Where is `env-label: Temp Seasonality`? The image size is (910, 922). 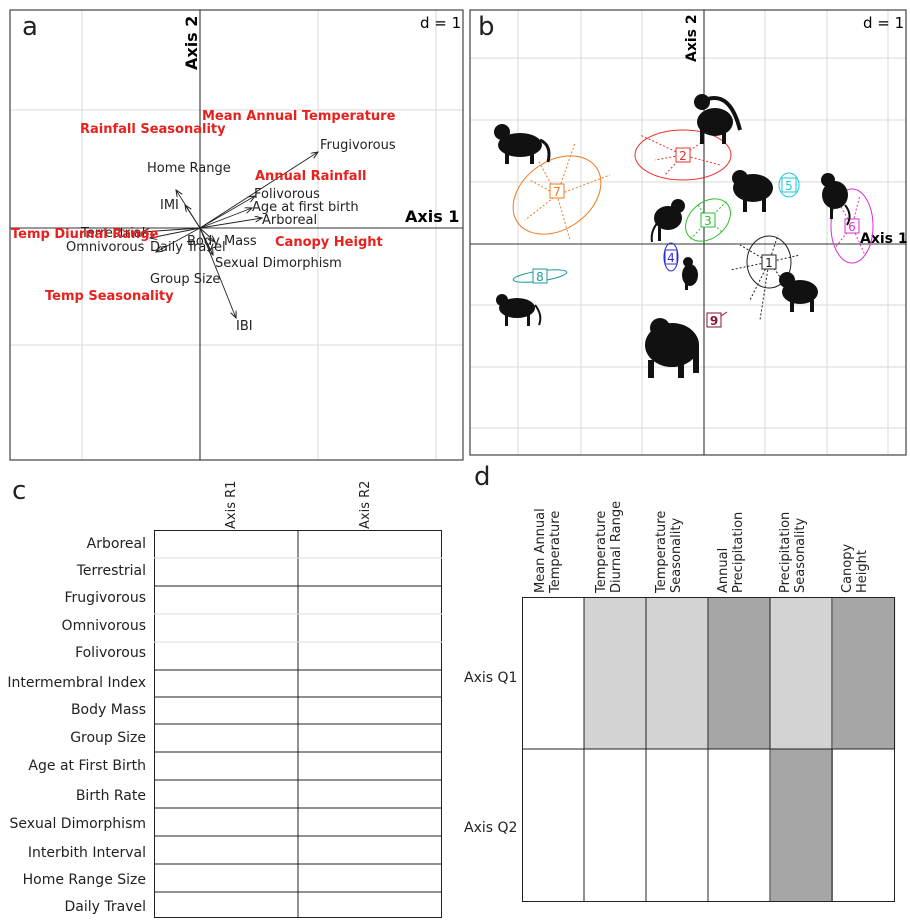 env-label: Temp Seasonality is located at coordinates (109, 296).